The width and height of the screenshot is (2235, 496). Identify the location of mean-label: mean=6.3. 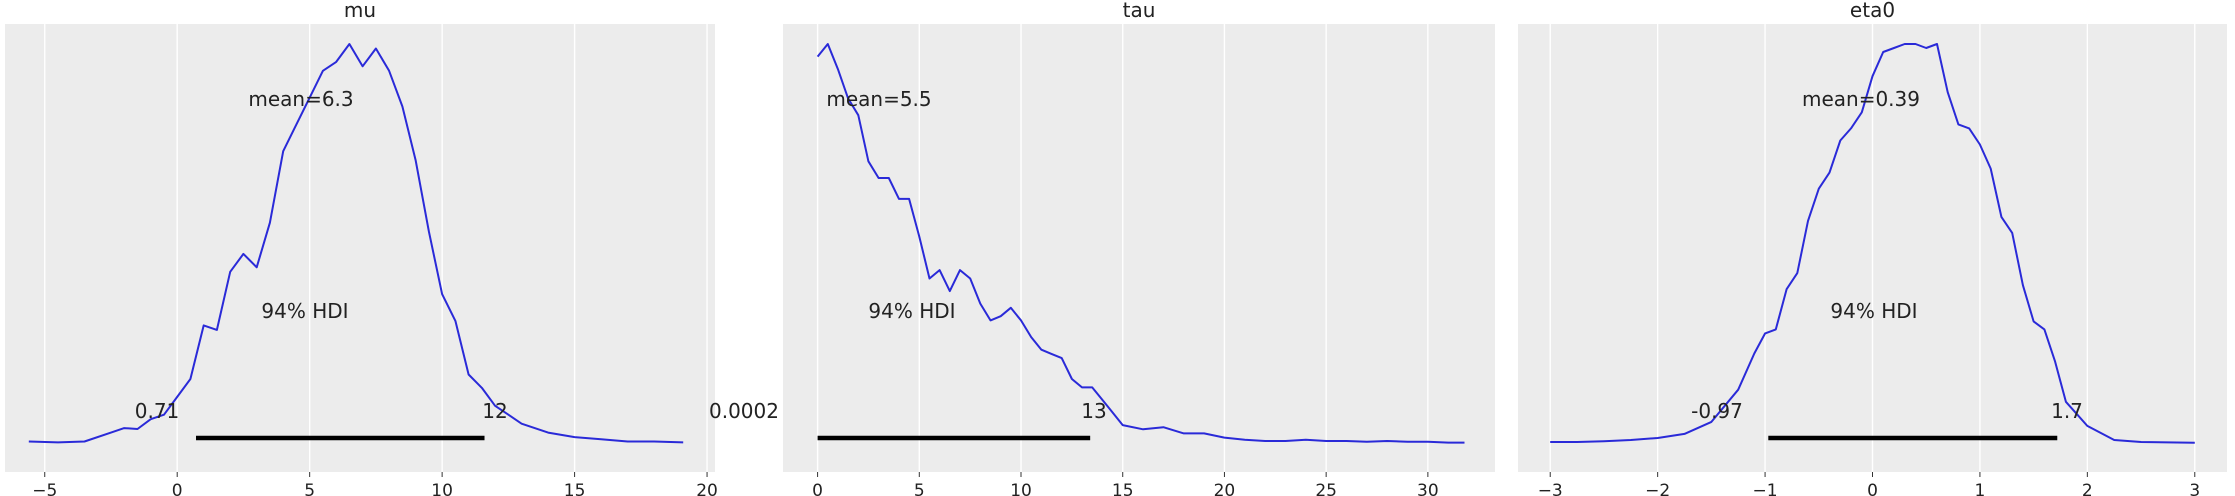
(300, 99).